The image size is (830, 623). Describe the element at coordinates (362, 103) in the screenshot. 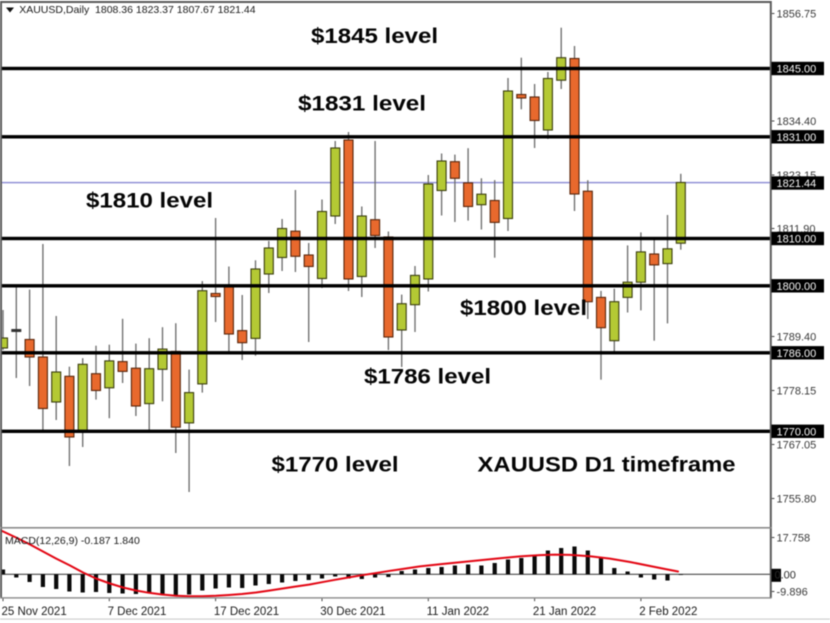

I see `svg-text: $1831 level` at that location.